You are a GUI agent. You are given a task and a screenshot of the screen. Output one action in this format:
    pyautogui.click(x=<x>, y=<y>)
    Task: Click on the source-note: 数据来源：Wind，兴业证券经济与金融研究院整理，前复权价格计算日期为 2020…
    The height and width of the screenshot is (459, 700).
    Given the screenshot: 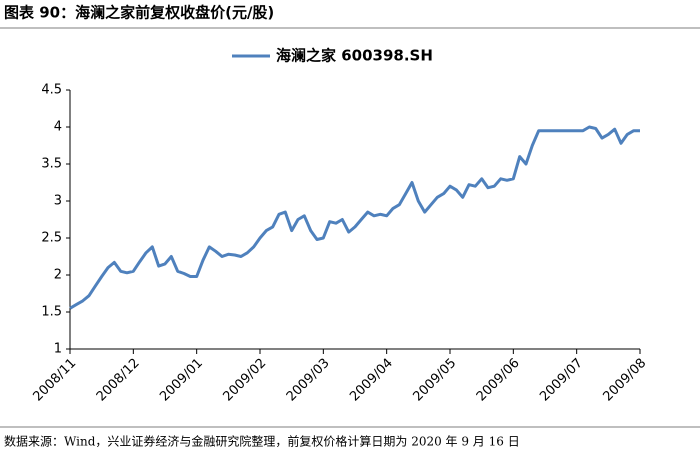 What is the action you would take?
    pyautogui.click(x=262, y=441)
    